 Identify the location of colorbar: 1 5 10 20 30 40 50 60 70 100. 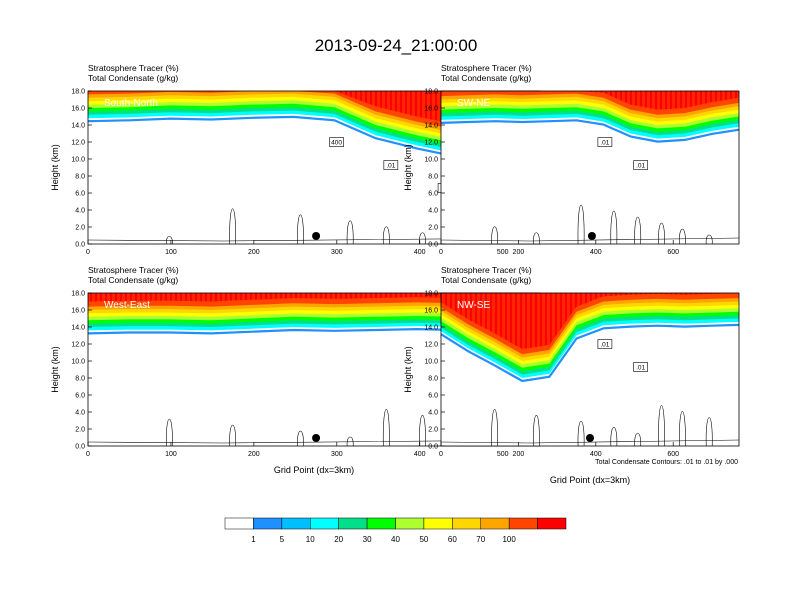
(395, 530).